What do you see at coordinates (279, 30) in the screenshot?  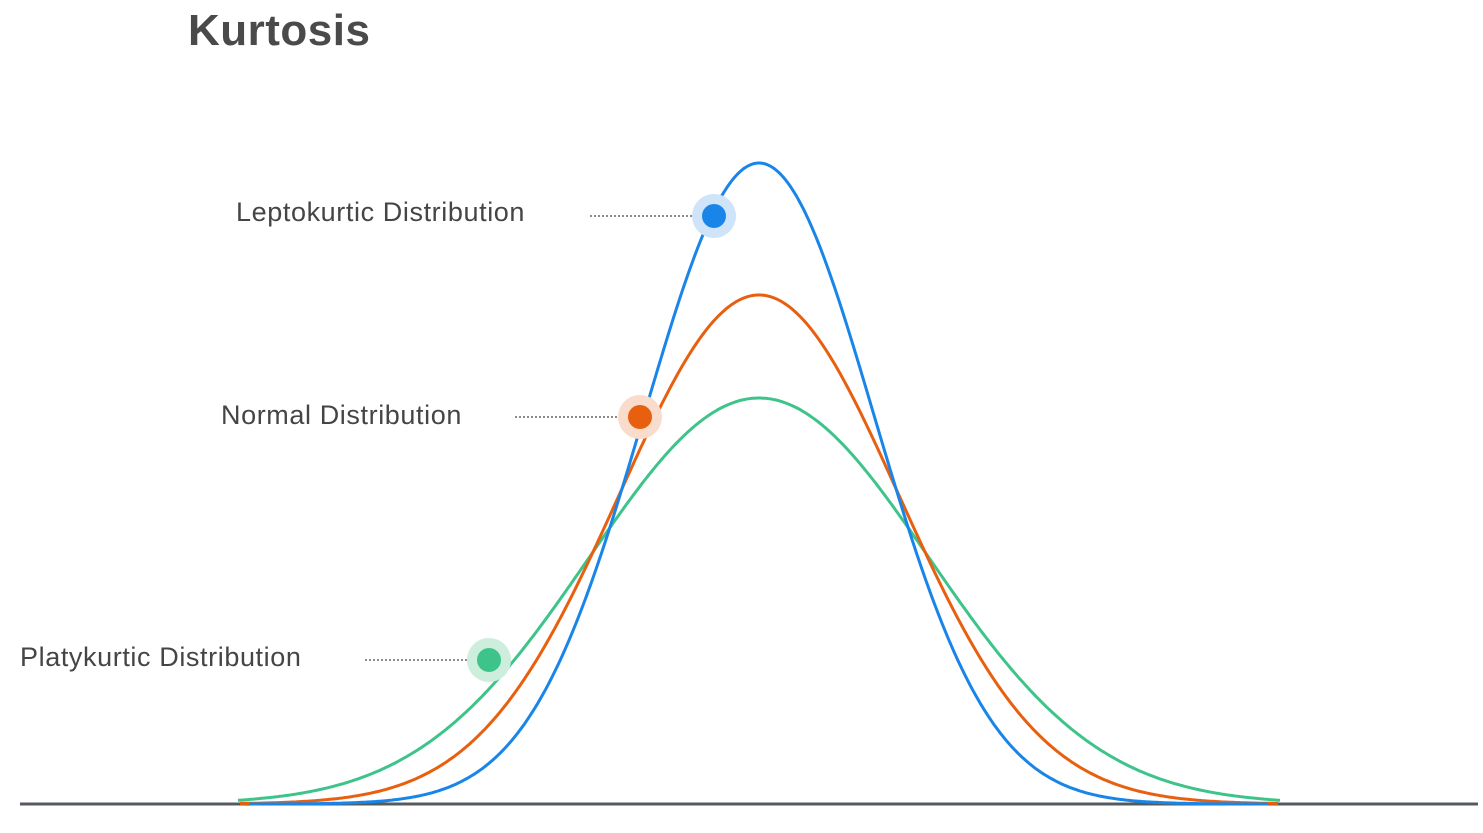 I see `page-title: Kurtosis` at bounding box center [279, 30].